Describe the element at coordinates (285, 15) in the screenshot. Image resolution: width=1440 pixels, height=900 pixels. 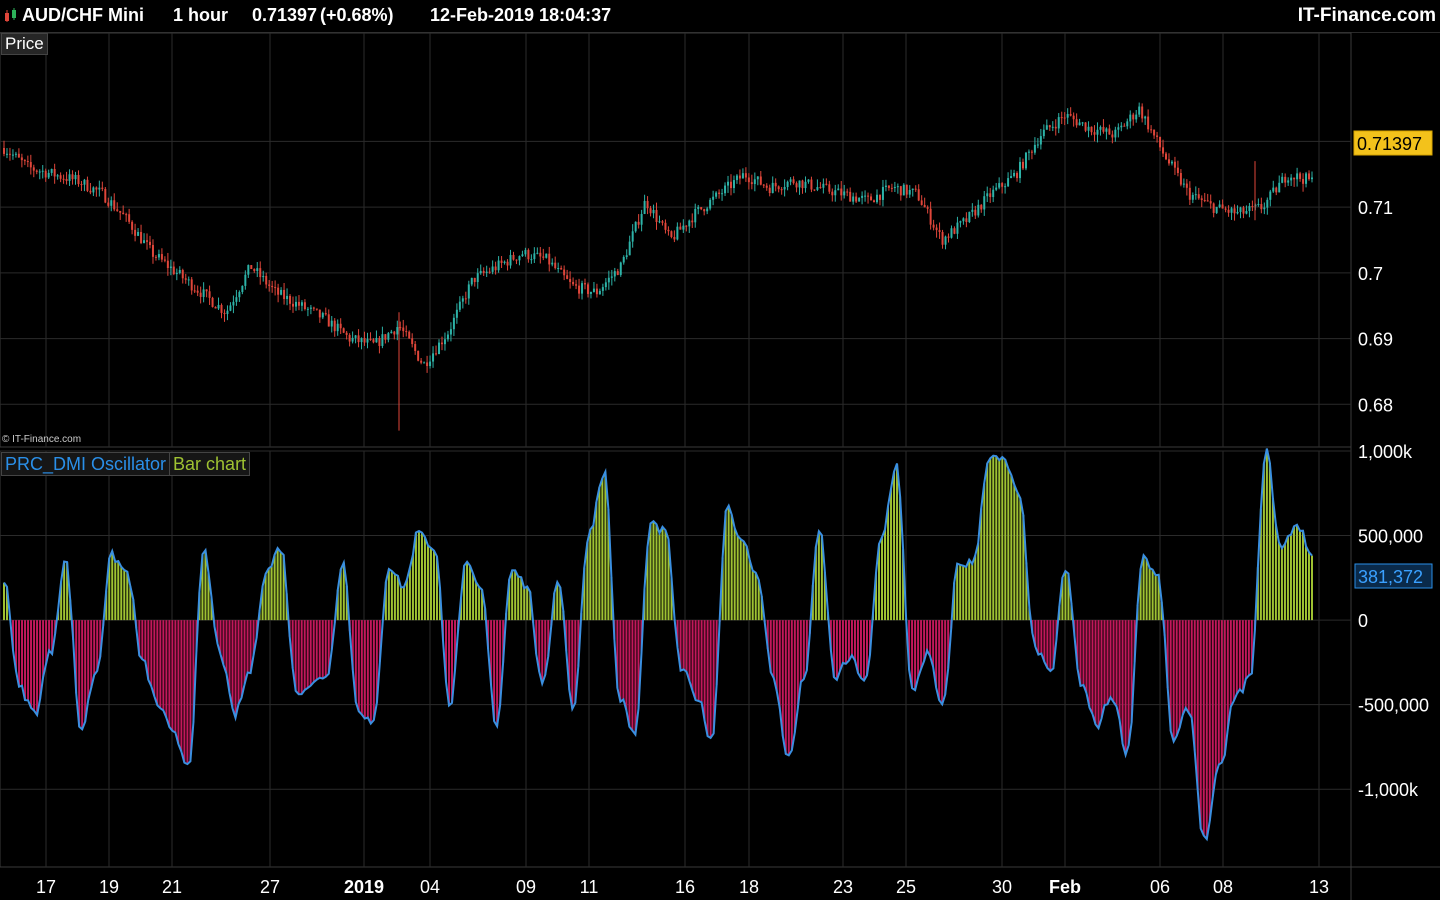
I see `last-price-label: 0.71397` at that location.